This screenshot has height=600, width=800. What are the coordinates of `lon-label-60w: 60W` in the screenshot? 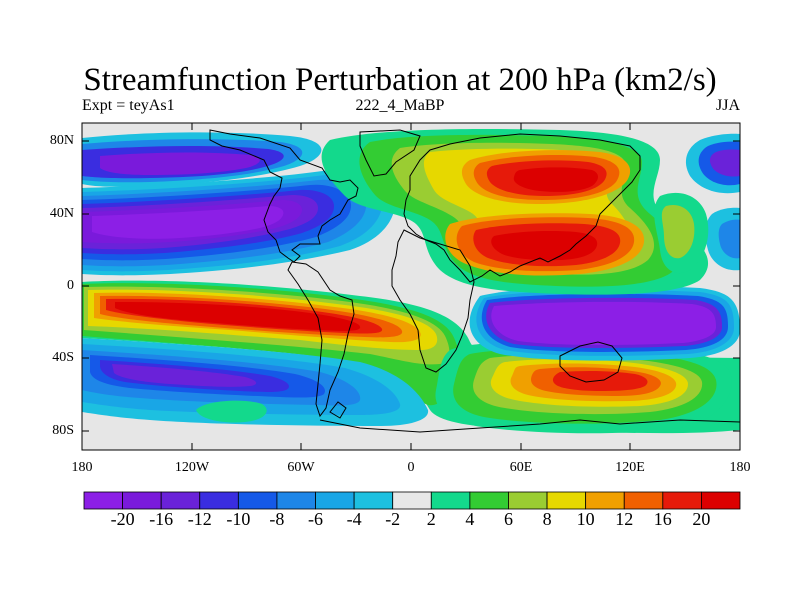 It's located at (301, 467).